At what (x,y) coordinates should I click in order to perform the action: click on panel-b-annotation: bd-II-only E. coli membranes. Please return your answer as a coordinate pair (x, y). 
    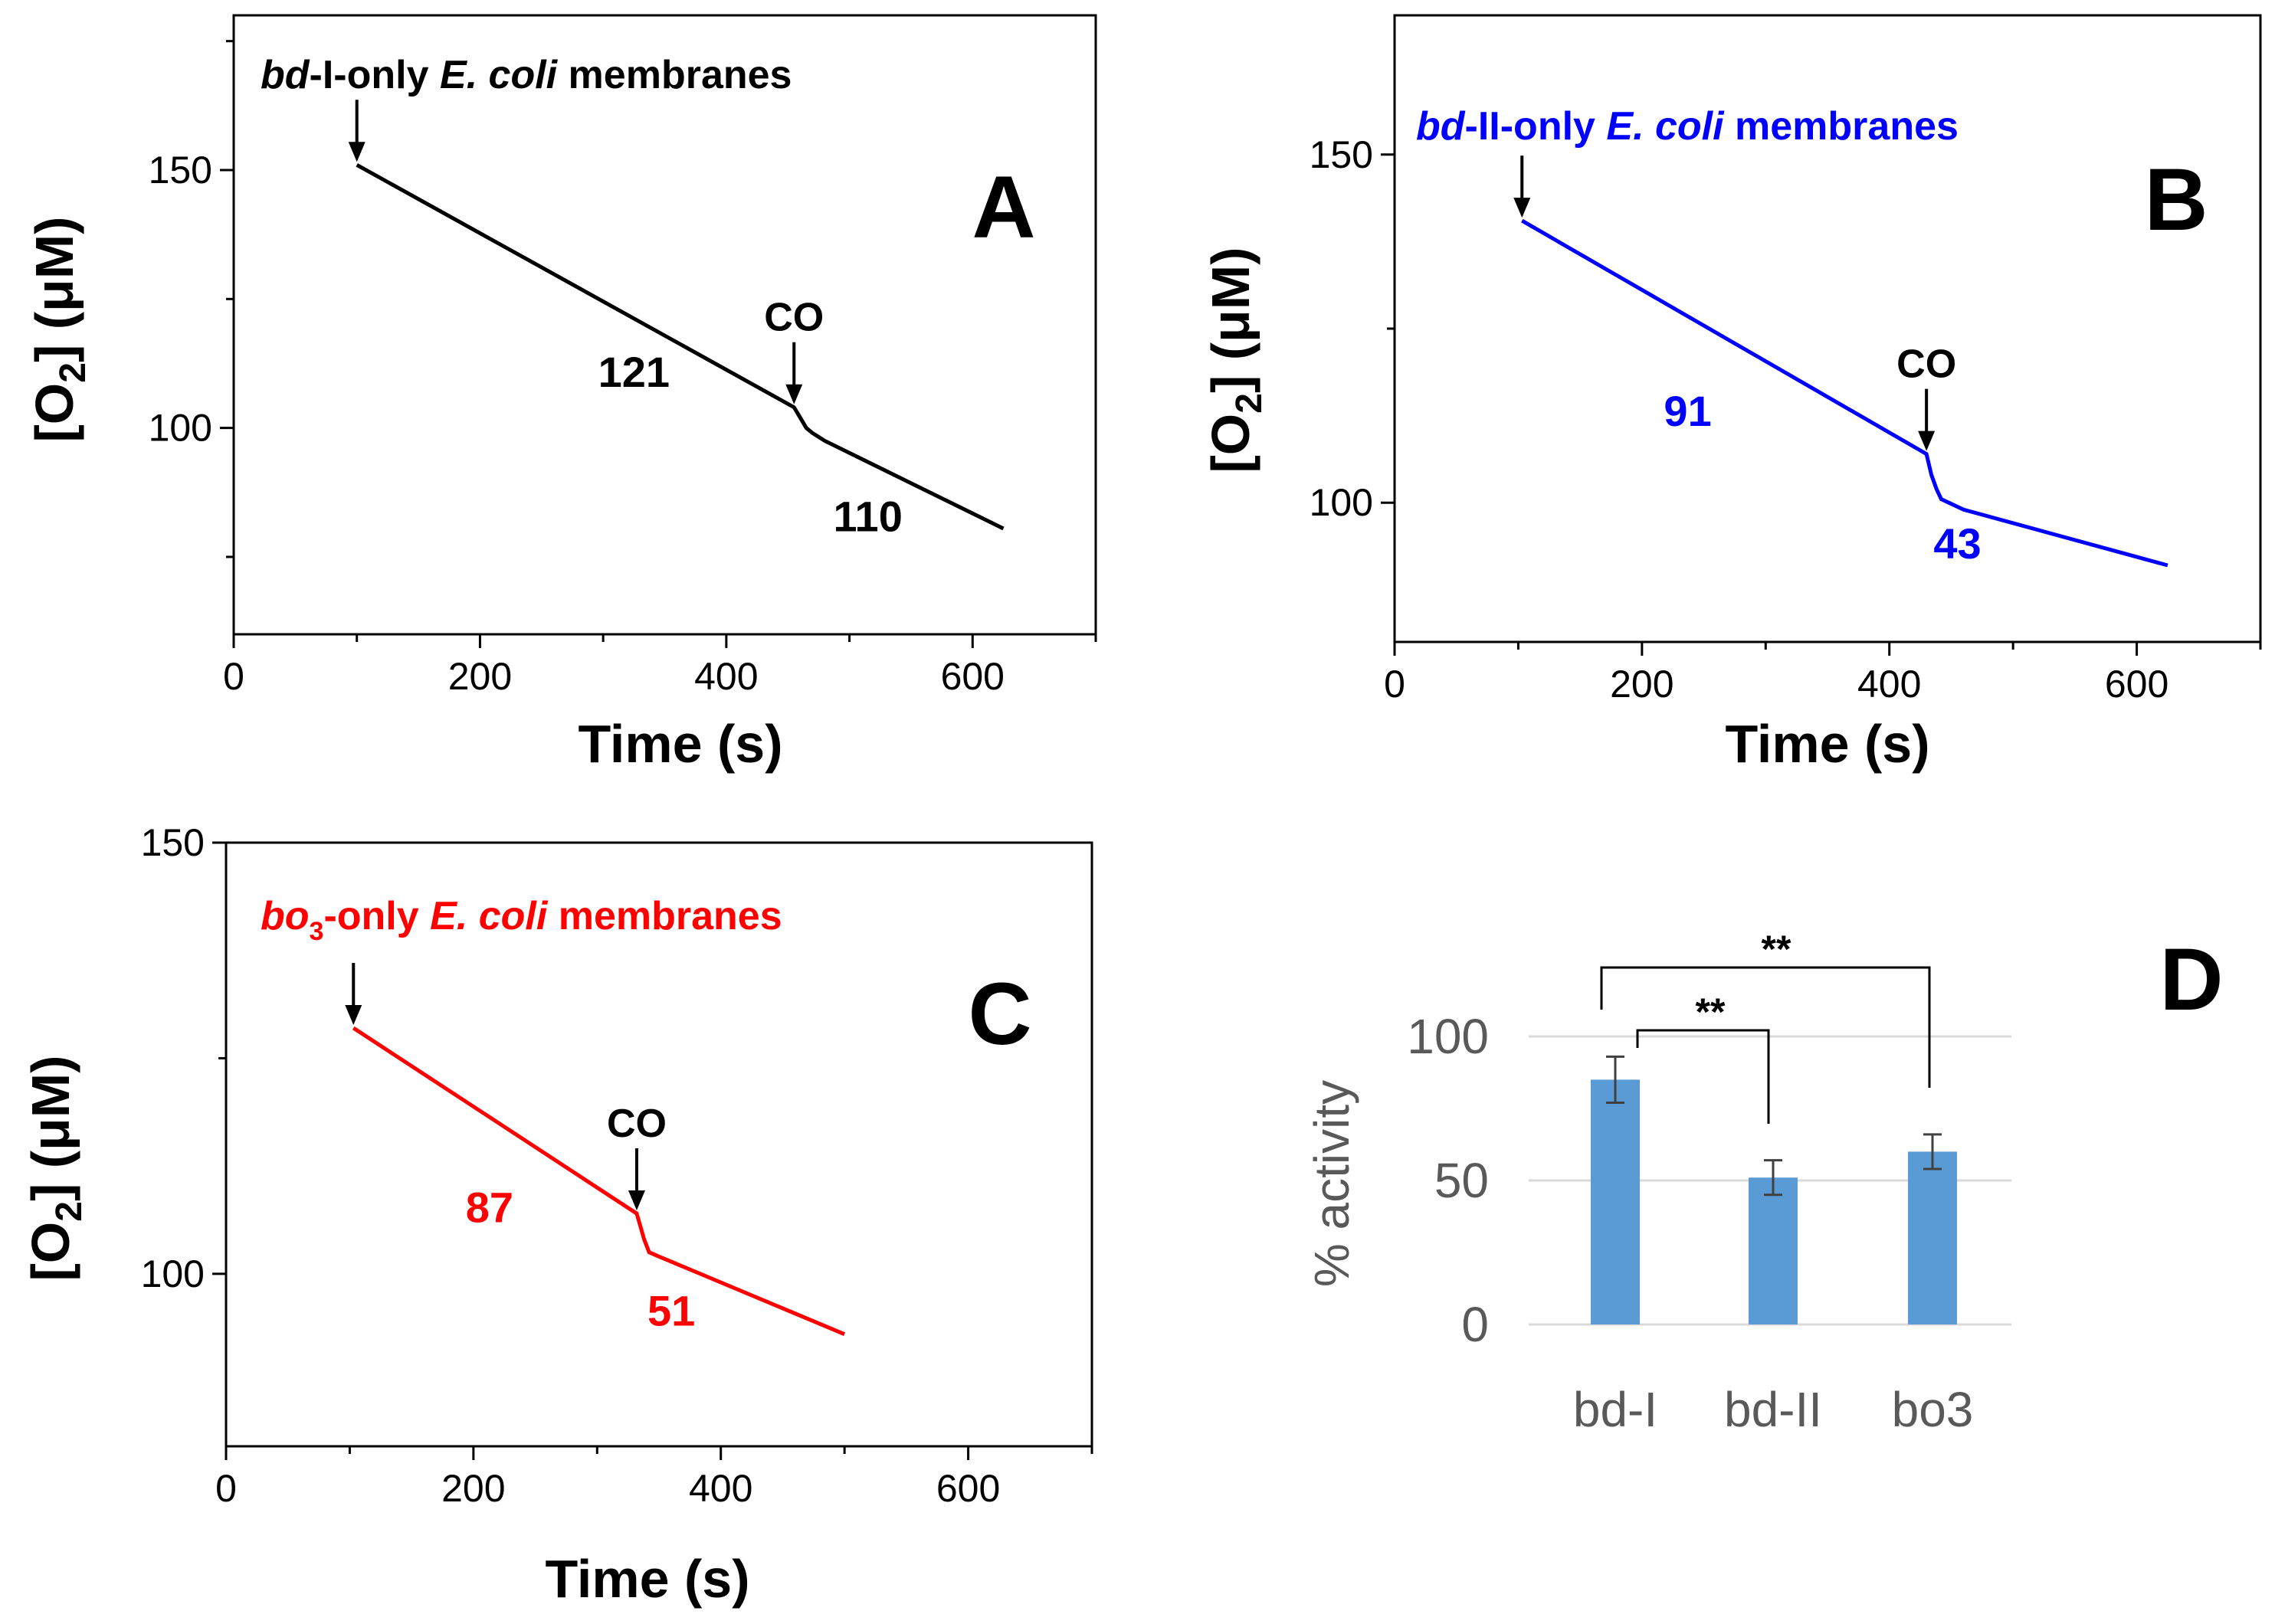
    Looking at the image, I should click on (1687, 127).